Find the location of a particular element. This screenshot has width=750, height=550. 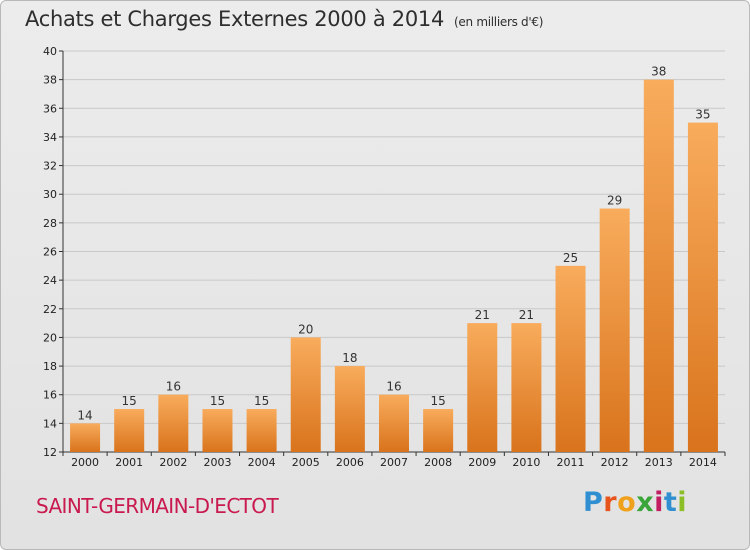

x-tick-label: 2004 is located at coordinates (262, 462).